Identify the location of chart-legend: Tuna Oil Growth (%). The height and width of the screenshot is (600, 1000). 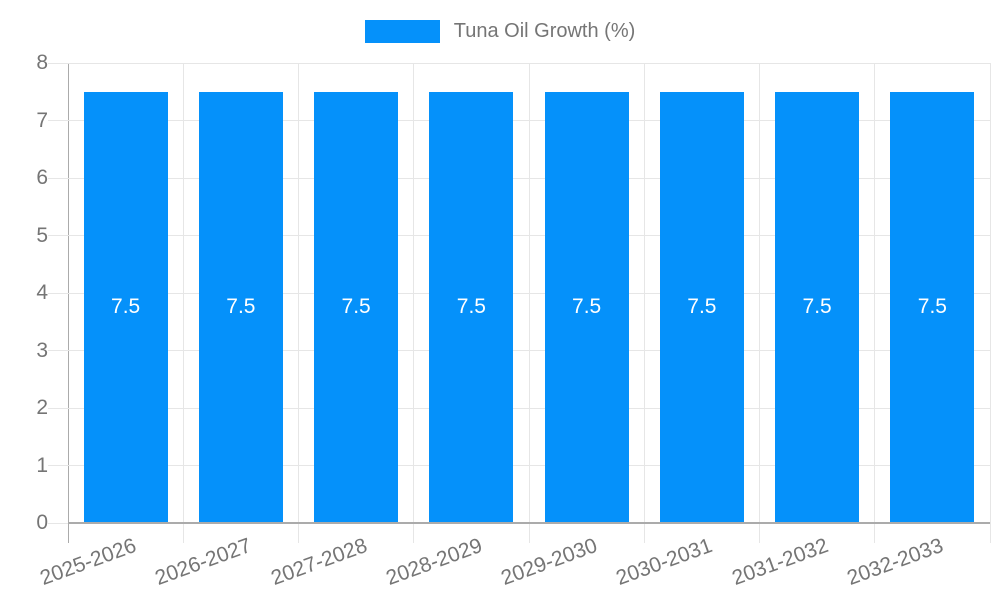
(500, 31).